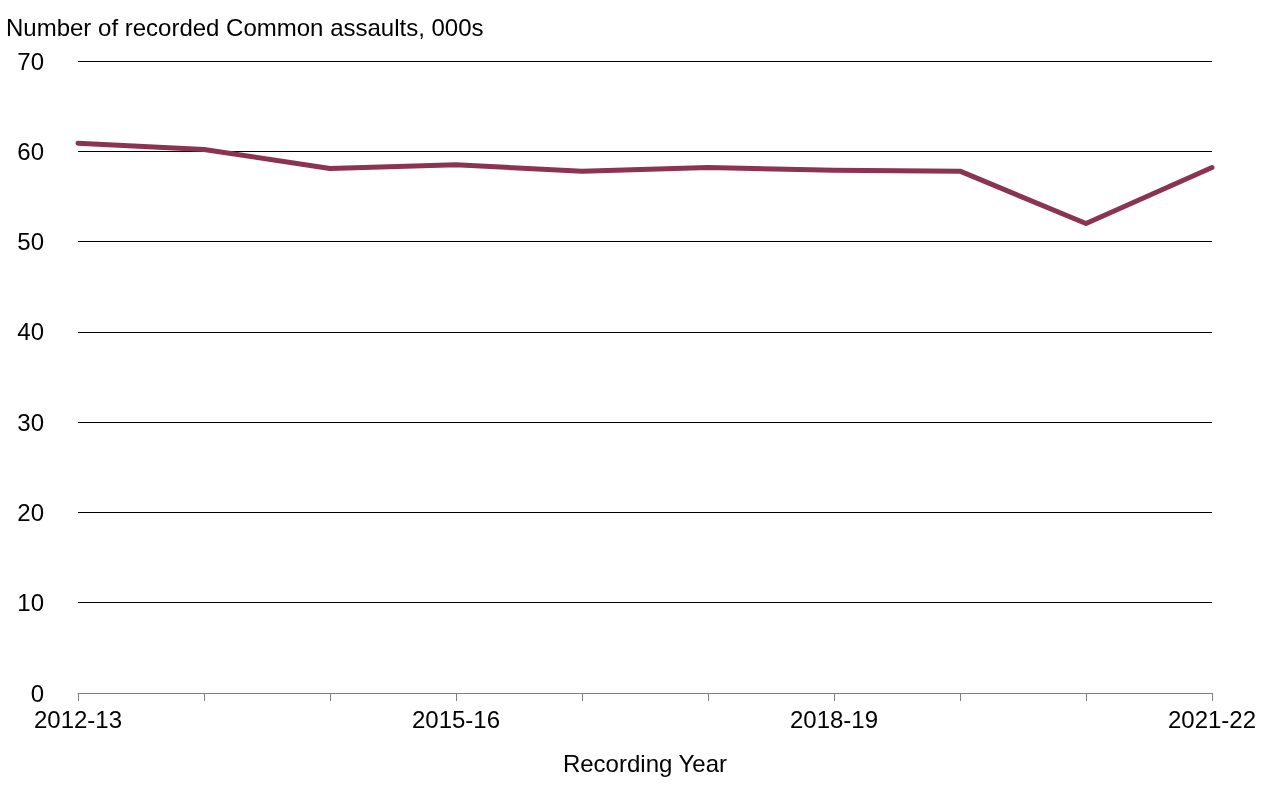 This screenshot has width=1284, height=785. What do you see at coordinates (456, 719) in the screenshot?
I see `x-tick-label: 2015-16` at bounding box center [456, 719].